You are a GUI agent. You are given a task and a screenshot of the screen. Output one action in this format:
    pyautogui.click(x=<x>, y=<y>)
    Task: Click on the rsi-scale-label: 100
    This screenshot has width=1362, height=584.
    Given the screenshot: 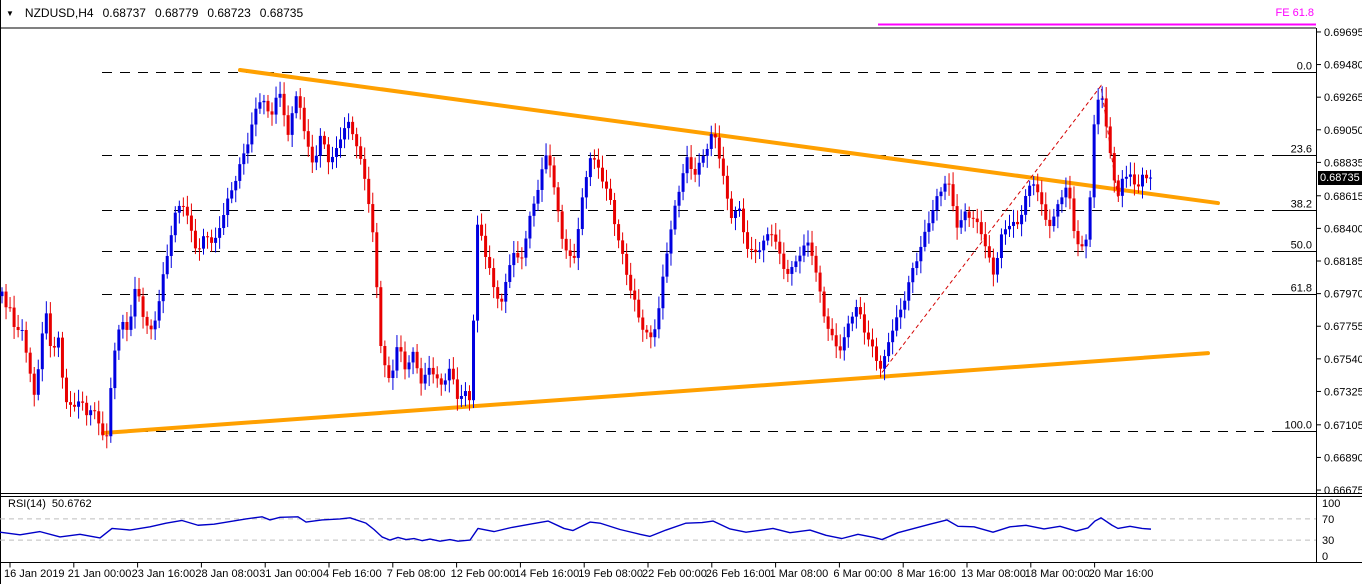 What is the action you would take?
    pyautogui.click(x=1331, y=504)
    